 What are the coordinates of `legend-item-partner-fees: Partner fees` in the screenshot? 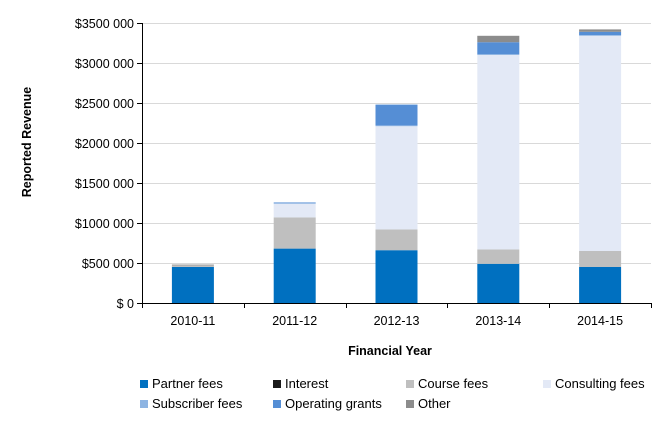 It's located at (206, 384).